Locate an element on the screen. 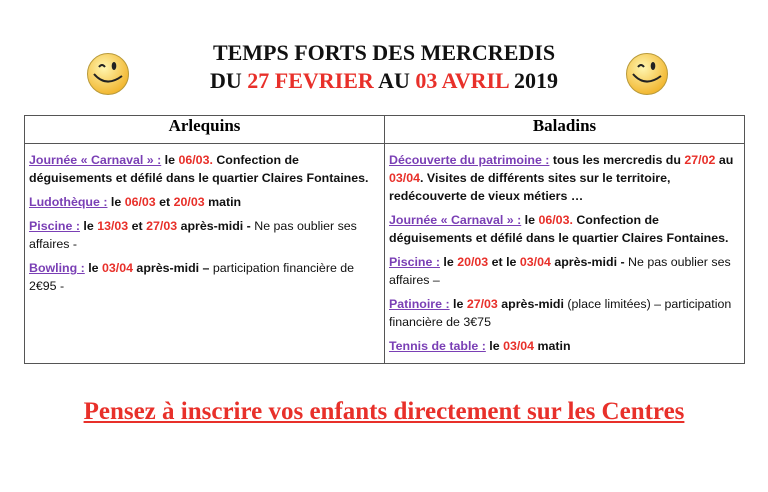 The image size is (768, 492). activity-label: Ludothèque : is located at coordinates (68, 202).